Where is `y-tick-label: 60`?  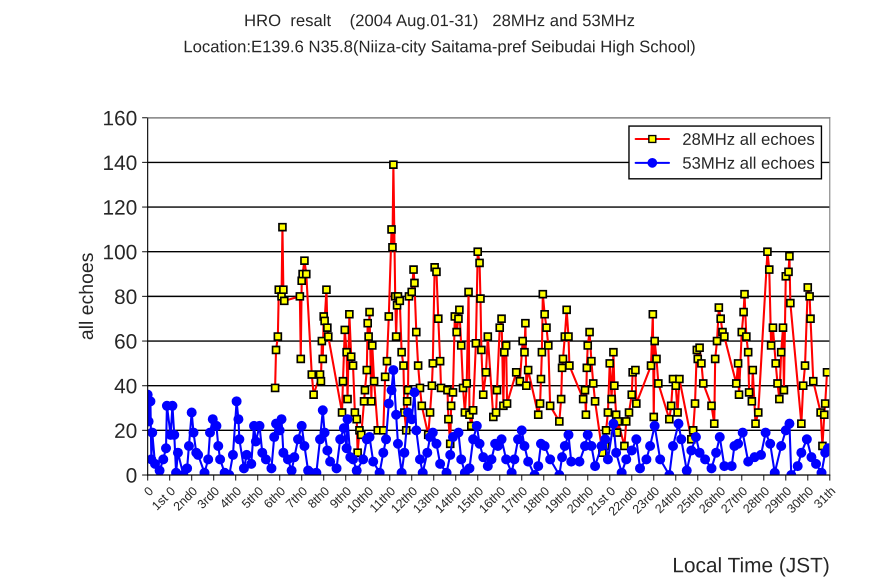 y-tick-label: 60 is located at coordinates (125, 341).